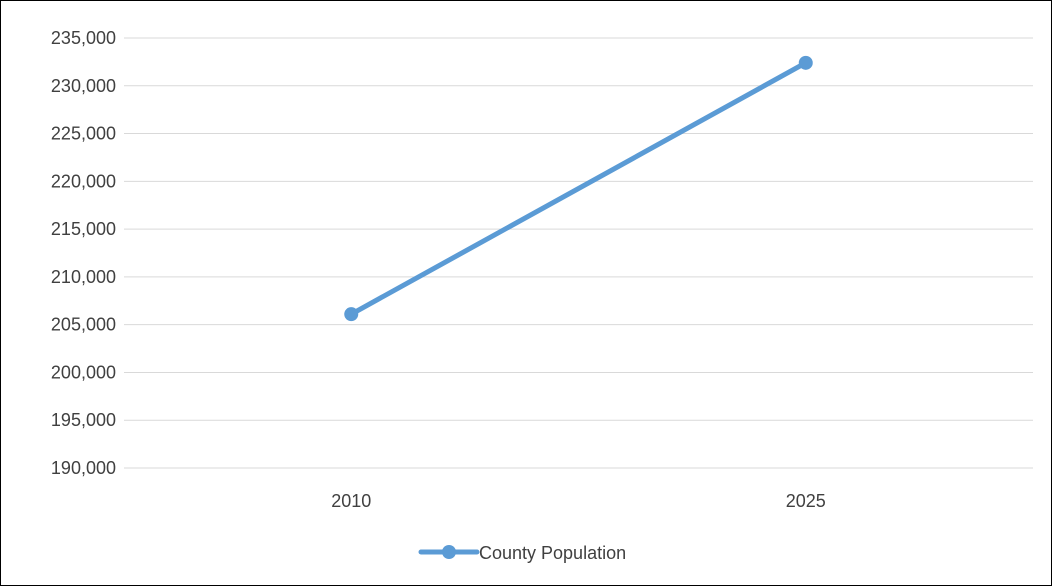 This screenshot has width=1052, height=586. What do you see at coordinates (83, 325) in the screenshot?
I see `y-tick-label: 205,000` at bounding box center [83, 325].